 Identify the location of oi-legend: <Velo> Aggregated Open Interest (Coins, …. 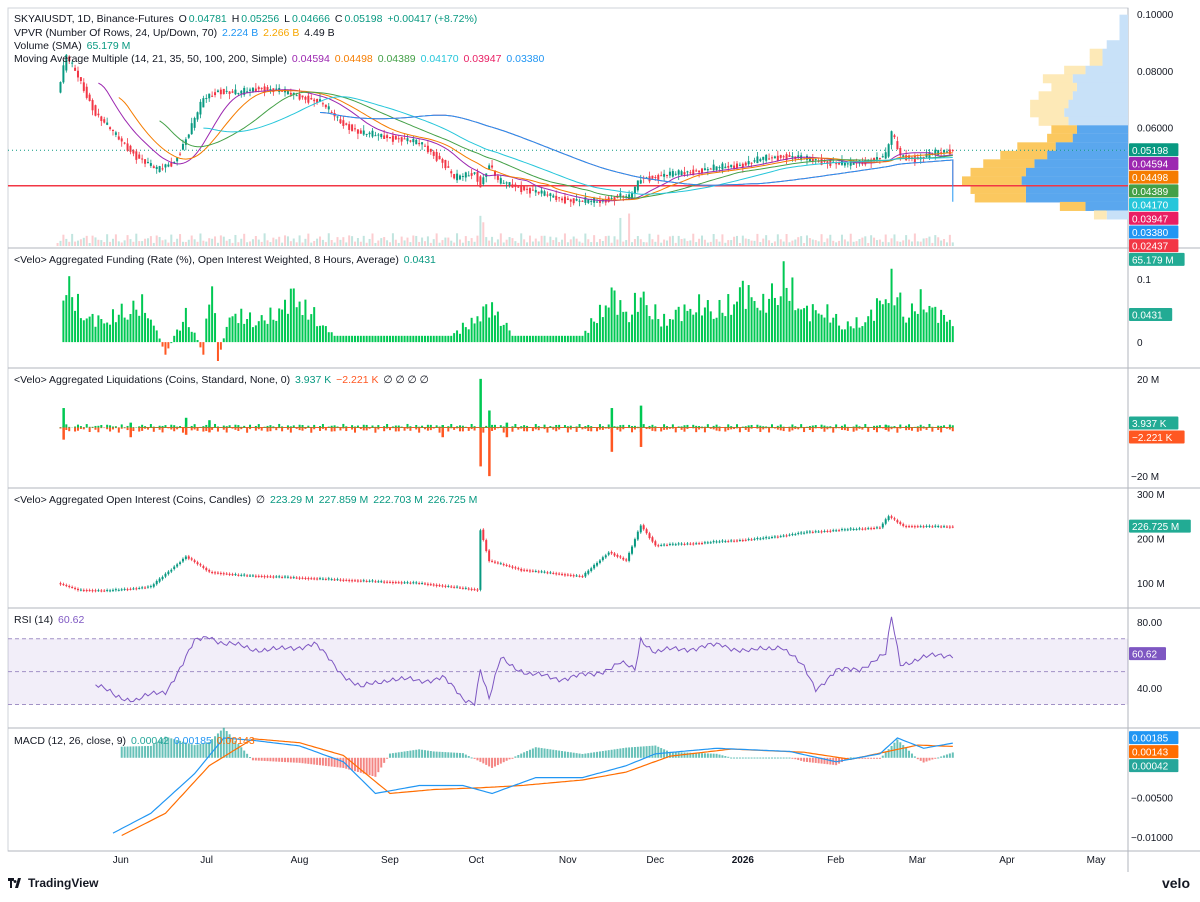
(246, 500).